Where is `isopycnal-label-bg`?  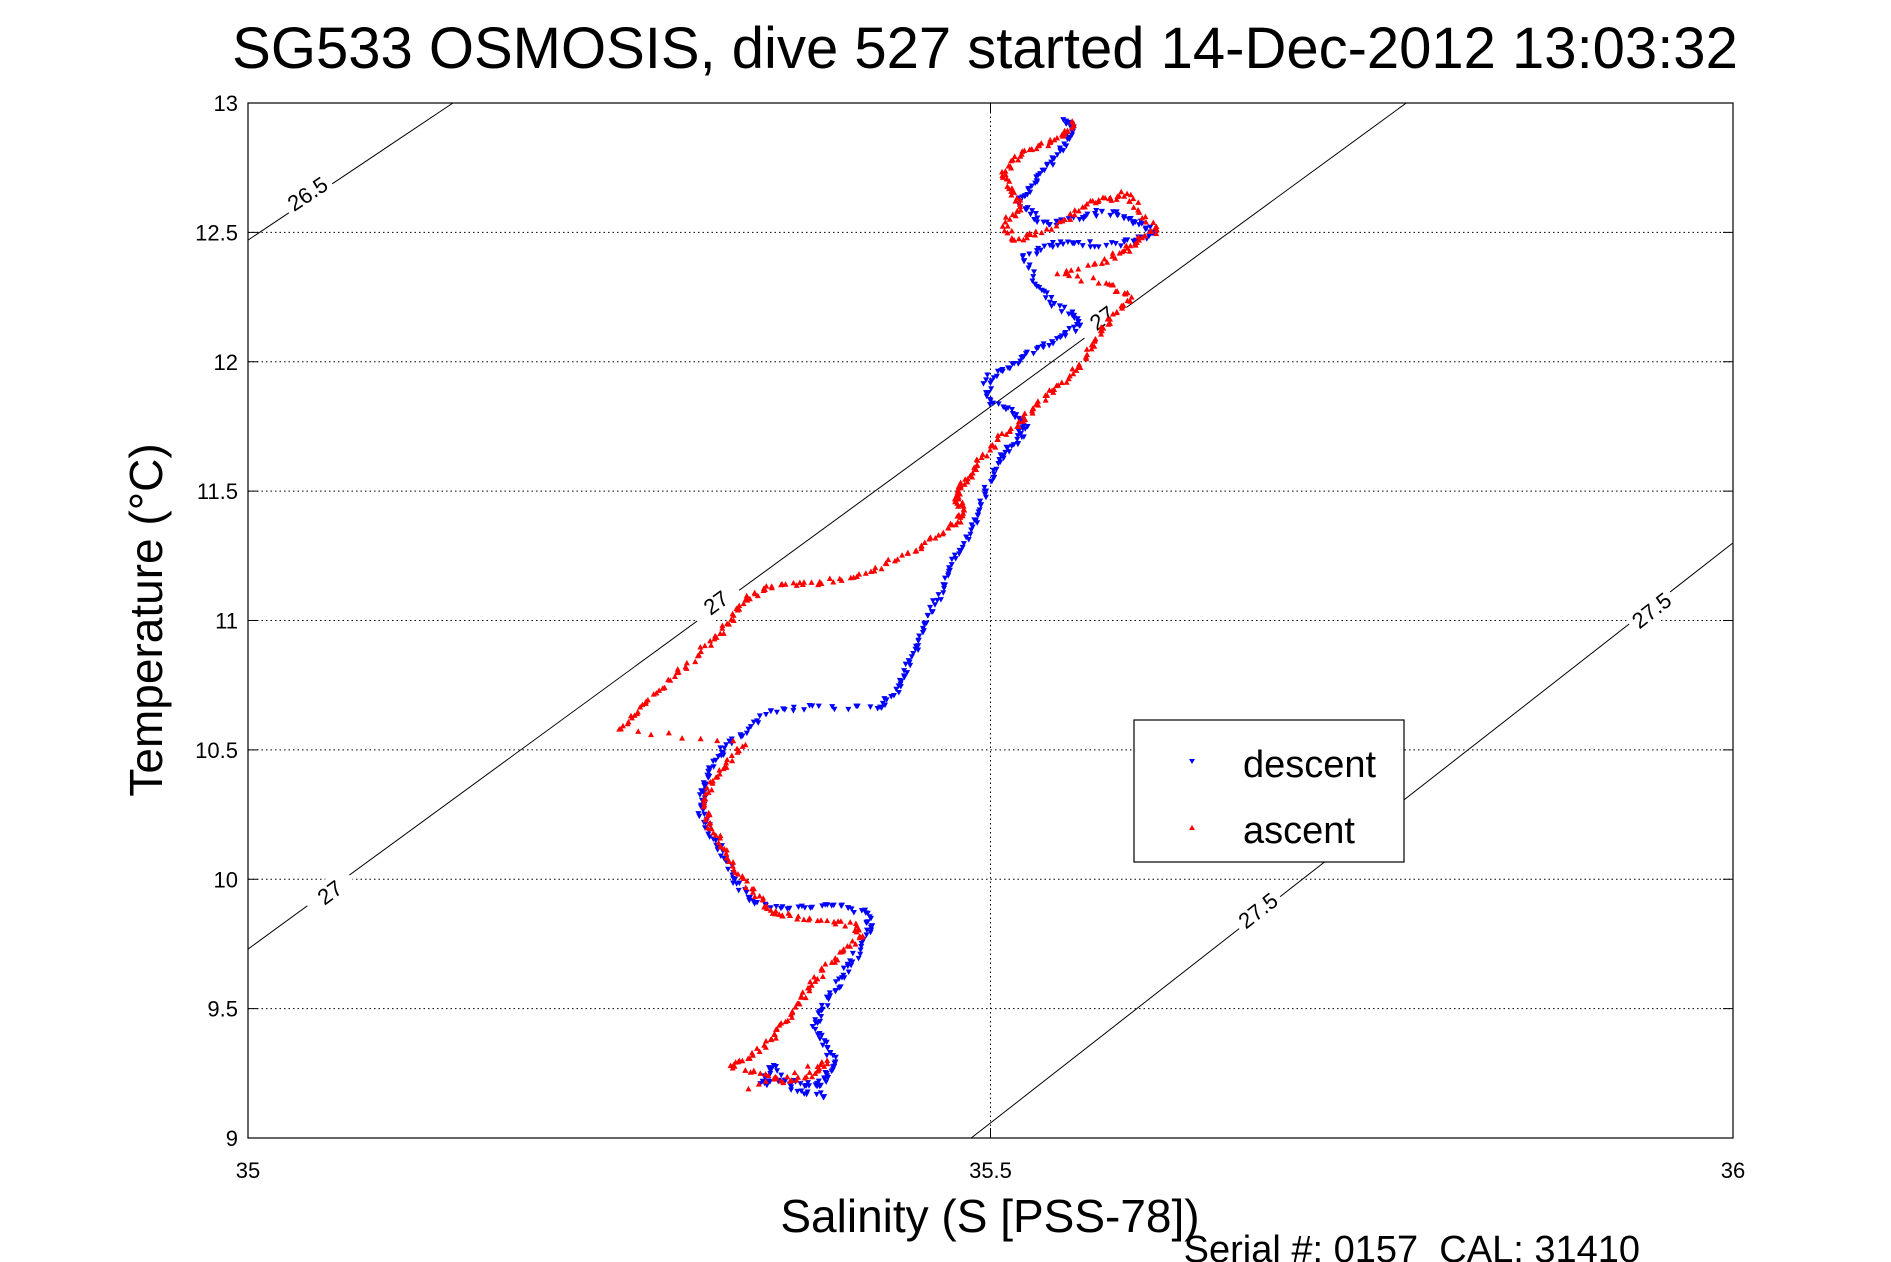 isopycnal-label-bg is located at coordinates (330, 892).